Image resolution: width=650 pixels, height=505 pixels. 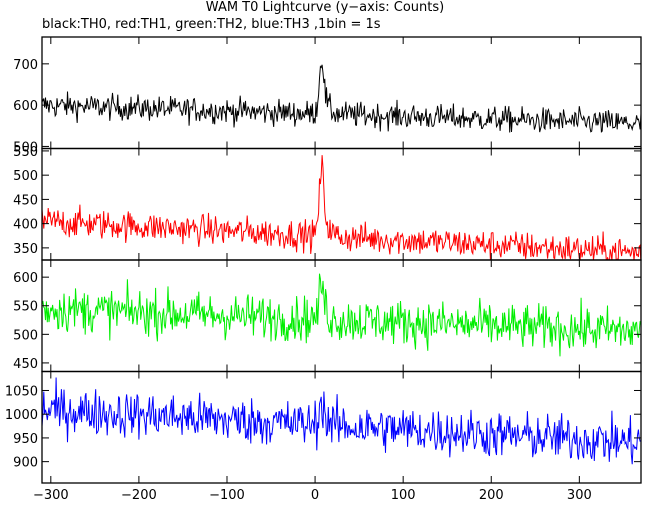 I want to click on x-tick-label: −300, so click(x=51, y=495).